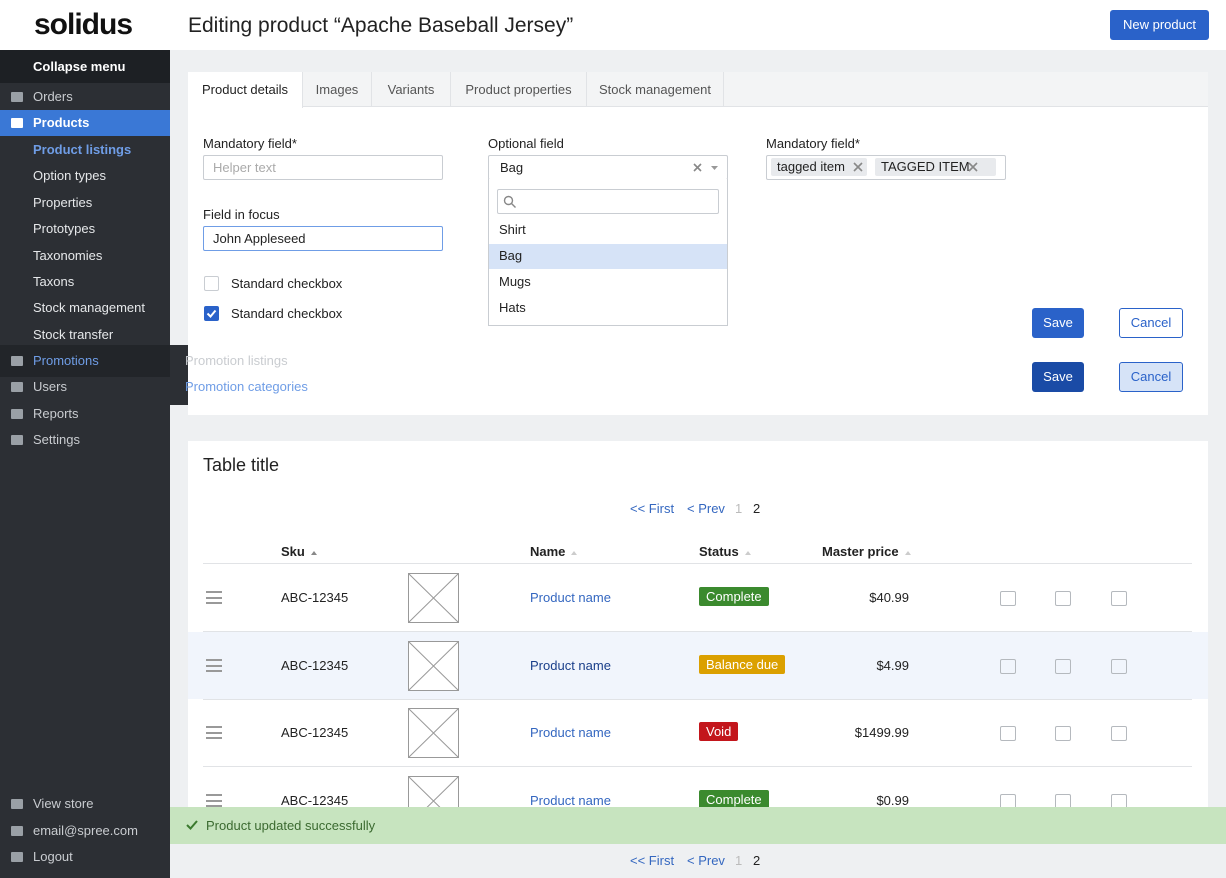  I want to click on save-button-hover: Save, so click(1058, 377).